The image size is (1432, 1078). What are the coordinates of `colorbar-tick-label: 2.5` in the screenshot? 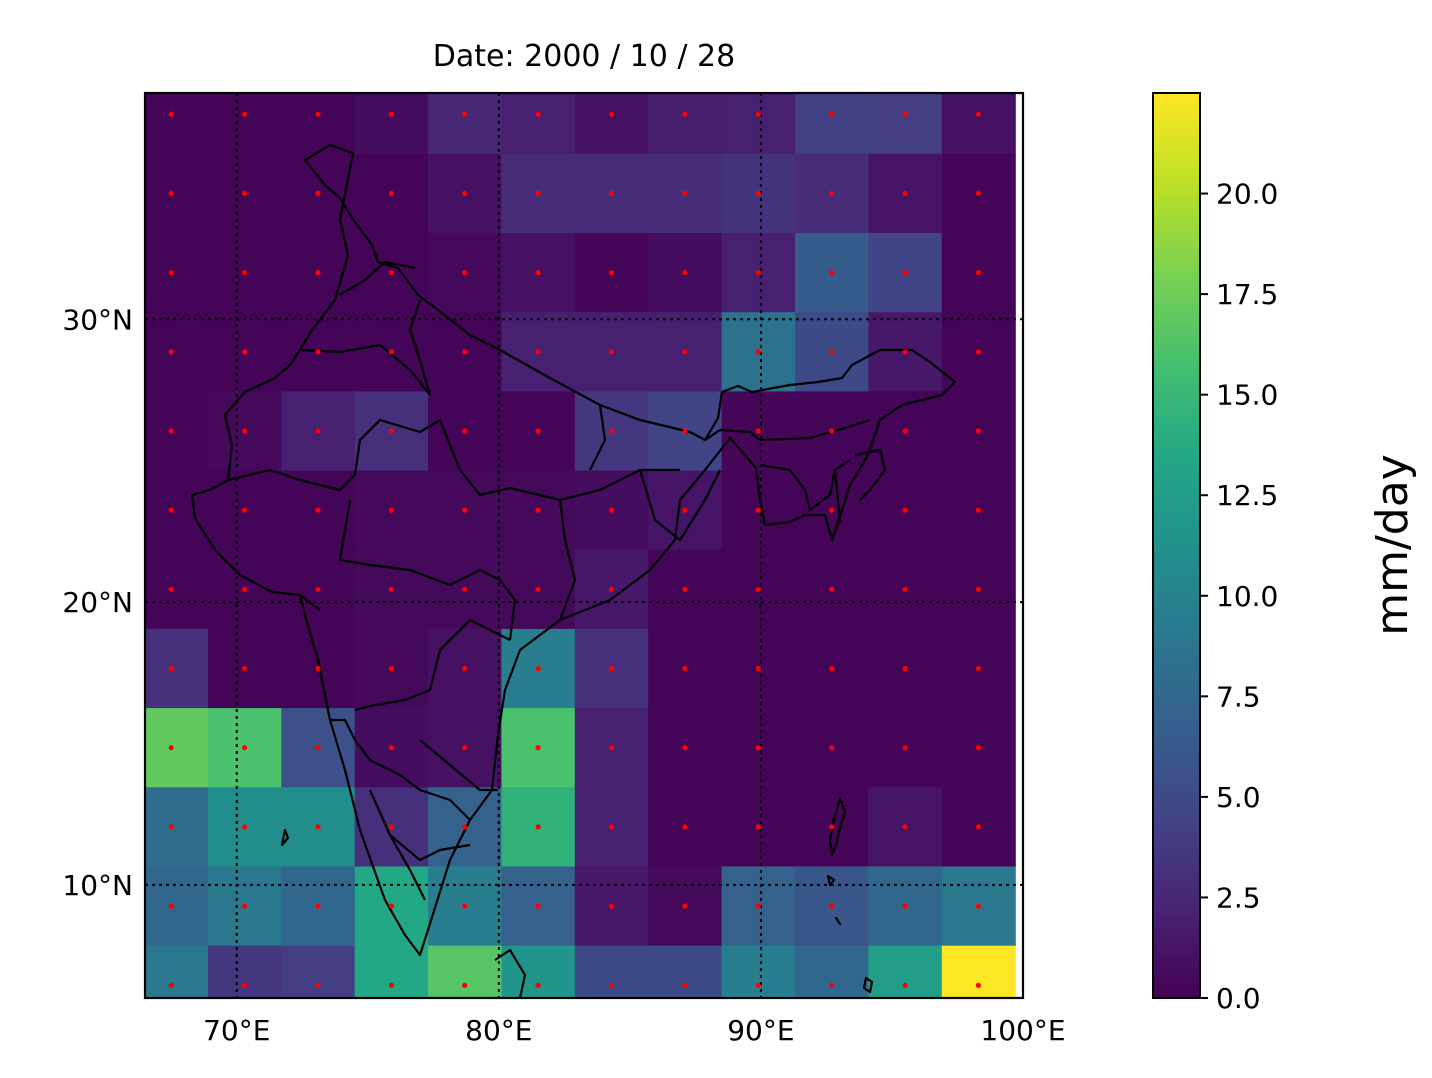 It's located at (1238, 897).